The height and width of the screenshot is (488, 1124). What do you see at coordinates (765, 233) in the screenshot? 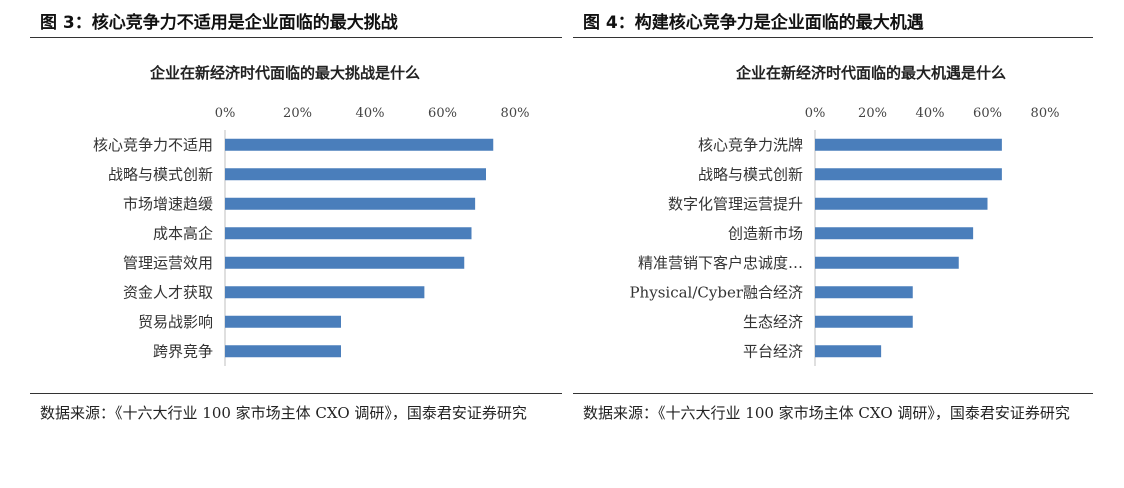
I see `opportunity-category-label: 创造新市场` at bounding box center [765, 233].